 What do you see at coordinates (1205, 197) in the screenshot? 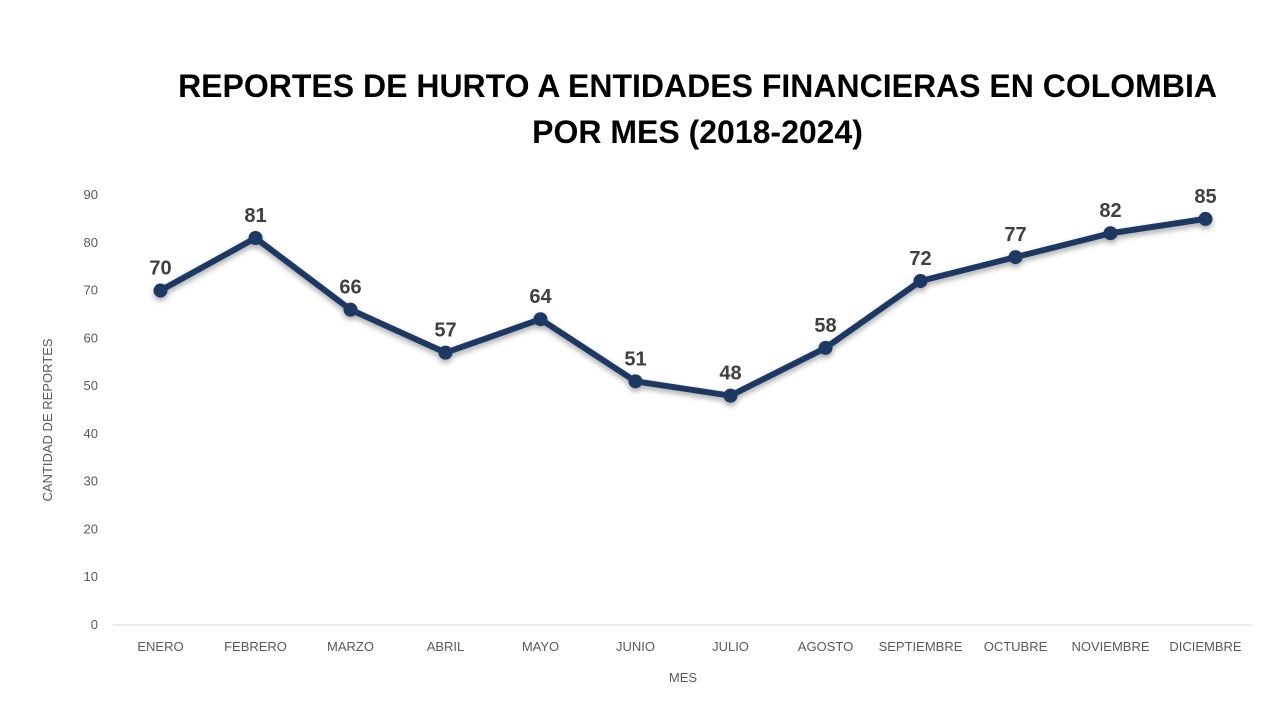
I see `data-label: 85` at bounding box center [1205, 197].